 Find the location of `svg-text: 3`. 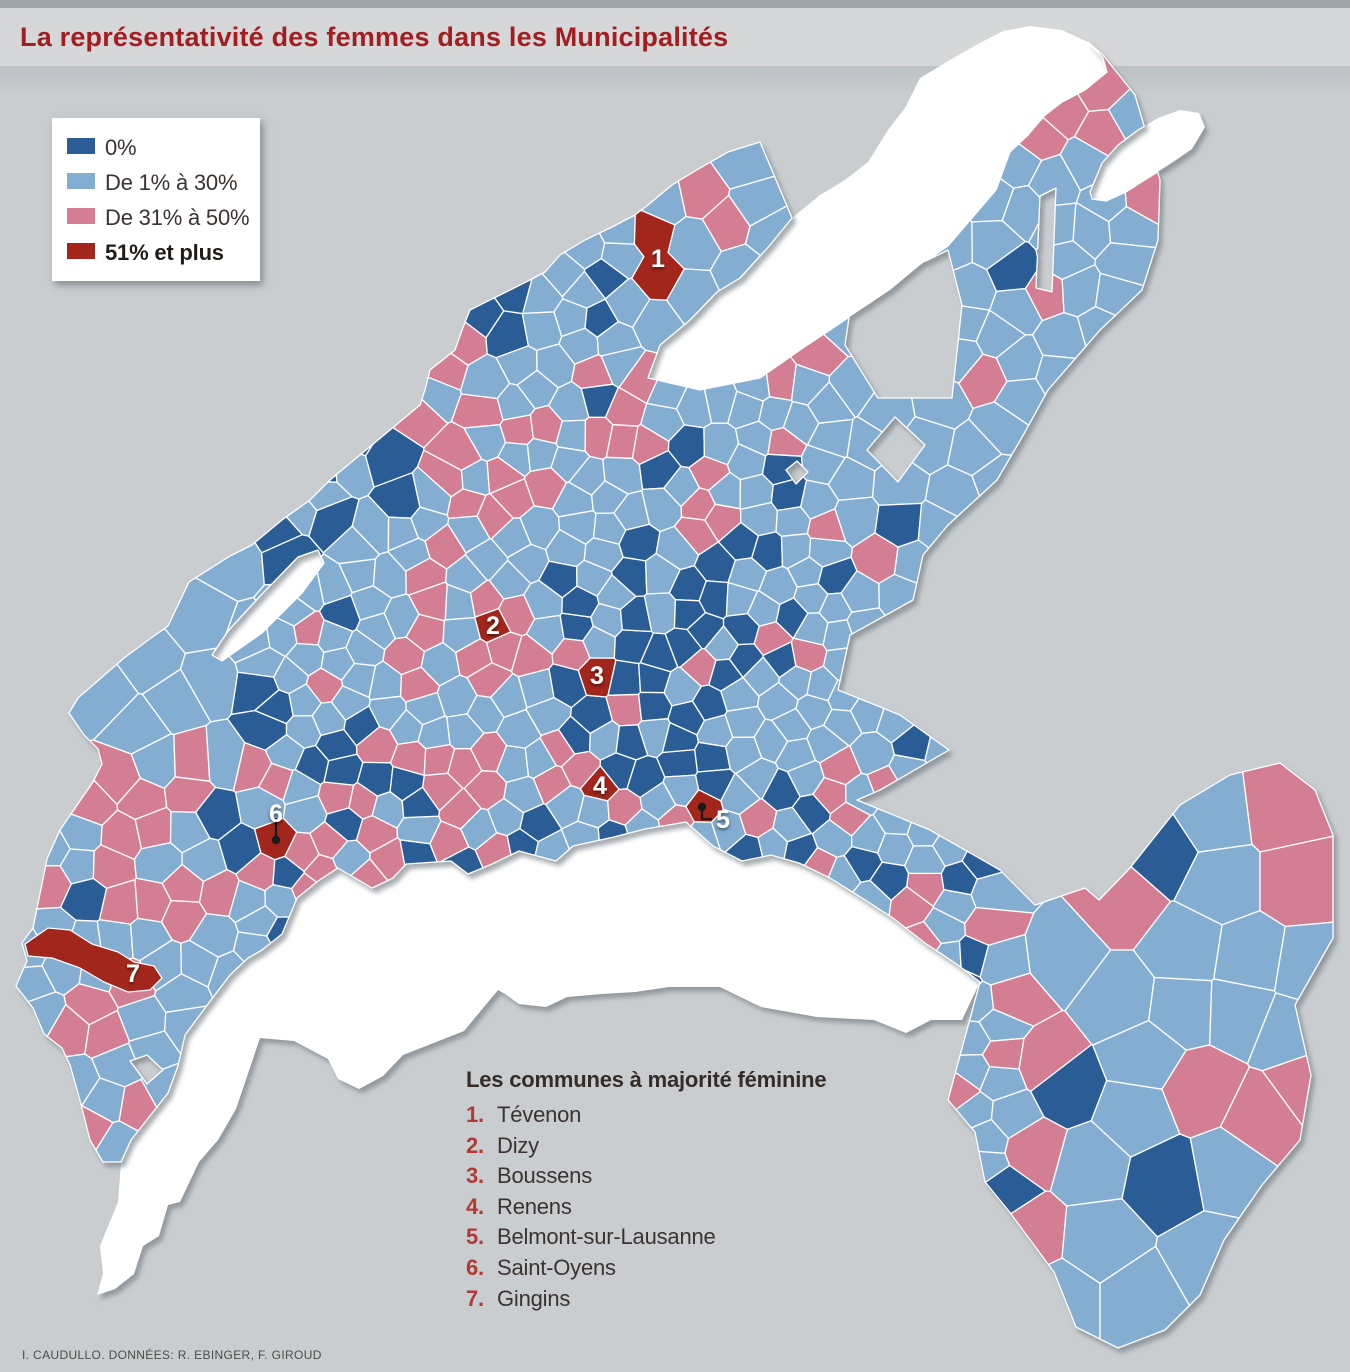

svg-text: 3 is located at coordinates (597, 676).